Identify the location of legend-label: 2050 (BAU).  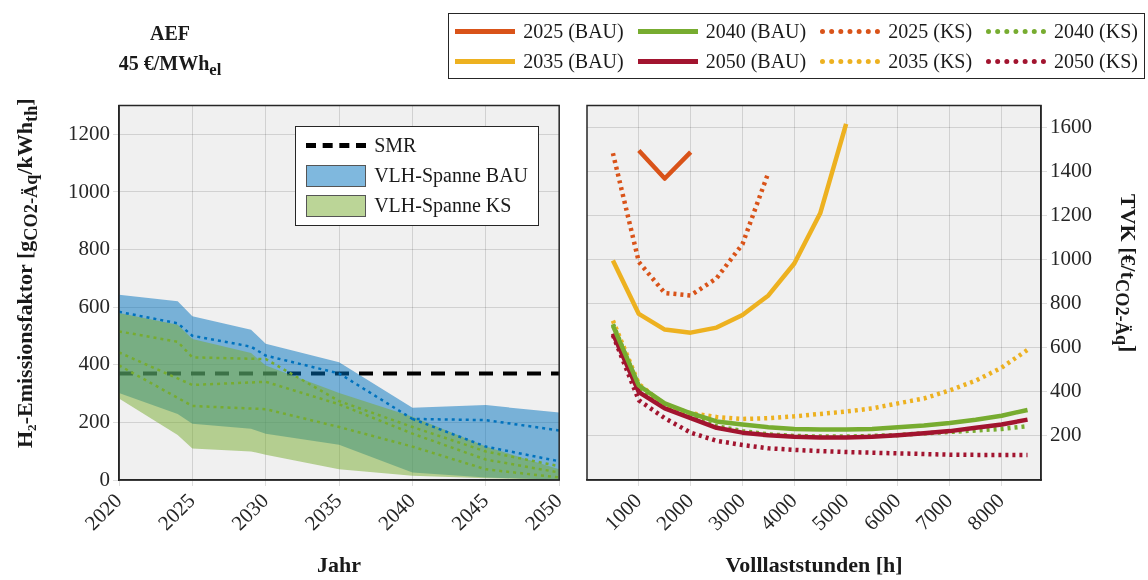
(756, 61).